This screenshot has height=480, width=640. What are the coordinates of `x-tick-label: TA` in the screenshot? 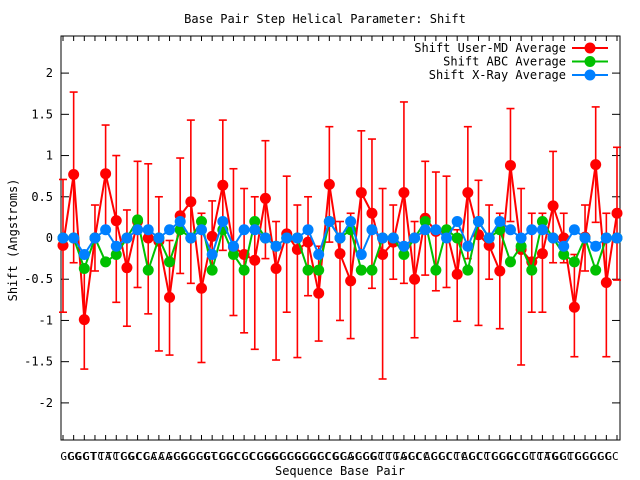 It's located at (400, 456).